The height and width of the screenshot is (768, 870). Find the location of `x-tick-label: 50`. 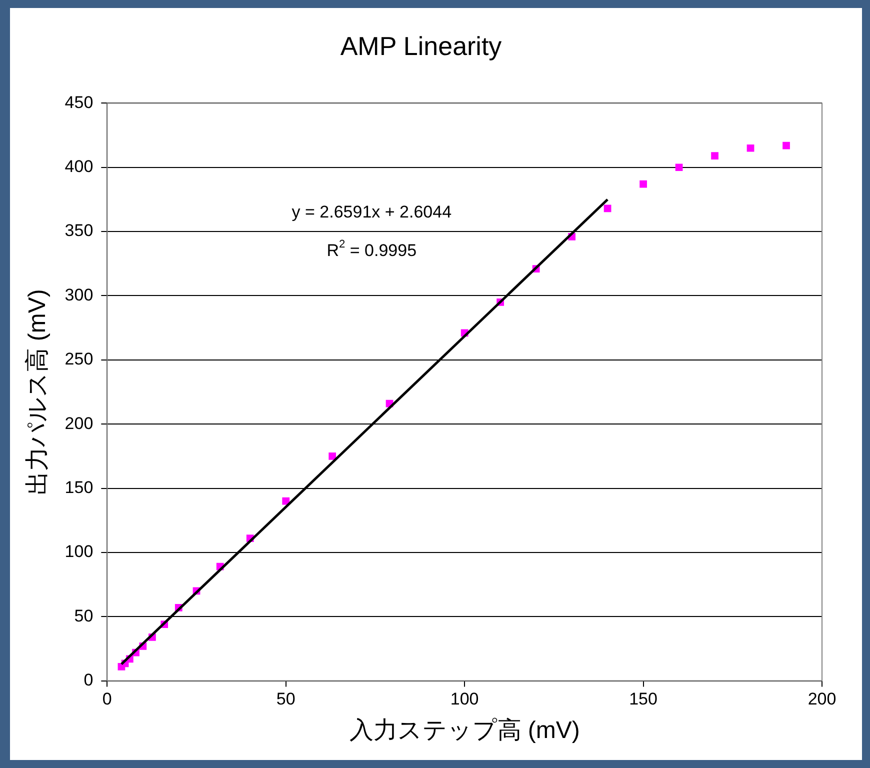

x-tick-label: 50 is located at coordinates (286, 699).